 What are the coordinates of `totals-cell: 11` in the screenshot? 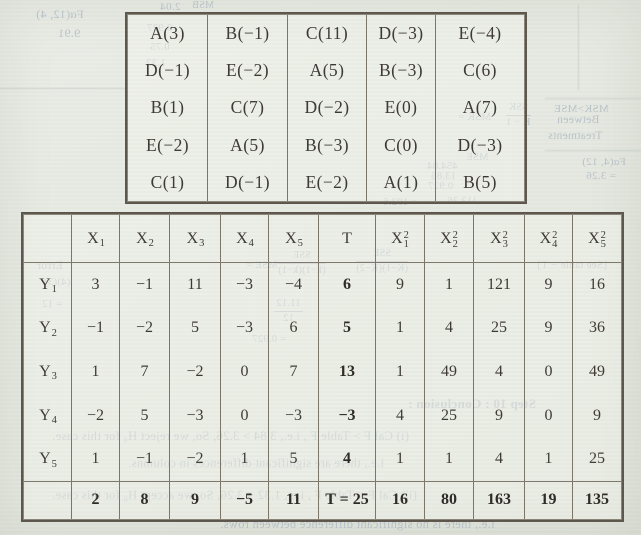 It's located at (294, 499).